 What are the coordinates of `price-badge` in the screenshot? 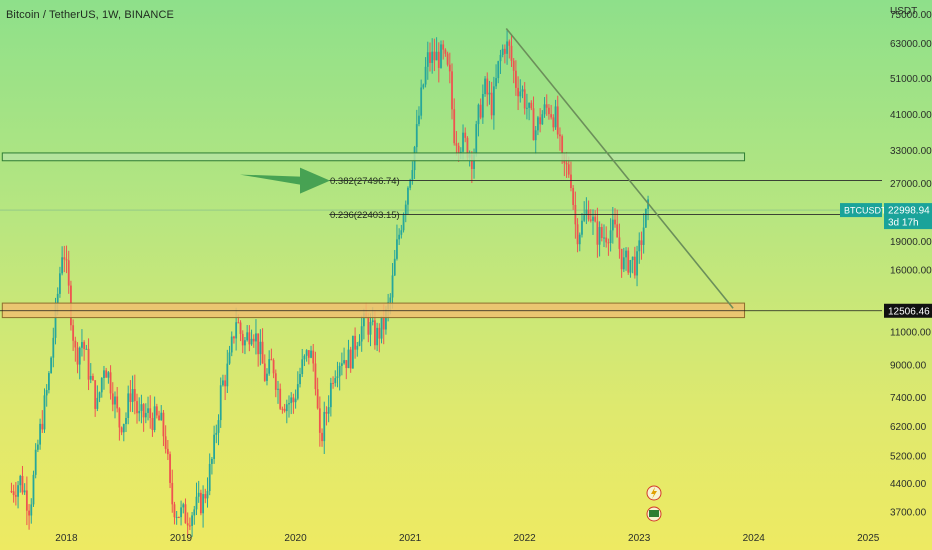 It's located at (908, 216).